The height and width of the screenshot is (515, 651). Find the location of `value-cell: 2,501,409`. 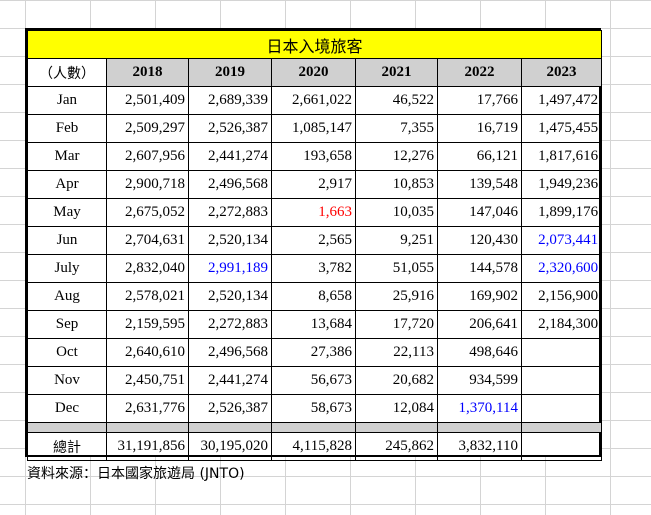

value-cell: 2,501,409 is located at coordinates (147, 100).